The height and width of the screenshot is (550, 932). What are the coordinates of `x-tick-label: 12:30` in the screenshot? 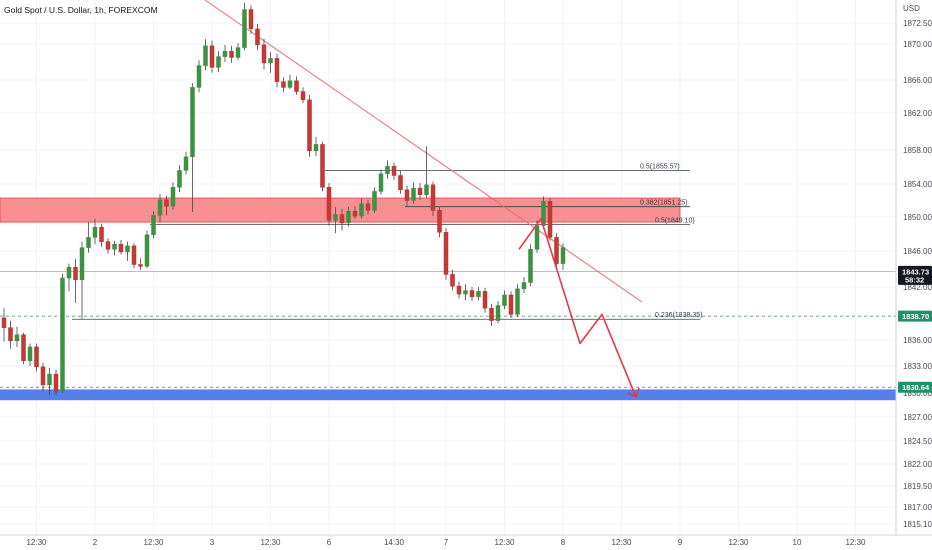 It's located at (855, 542).